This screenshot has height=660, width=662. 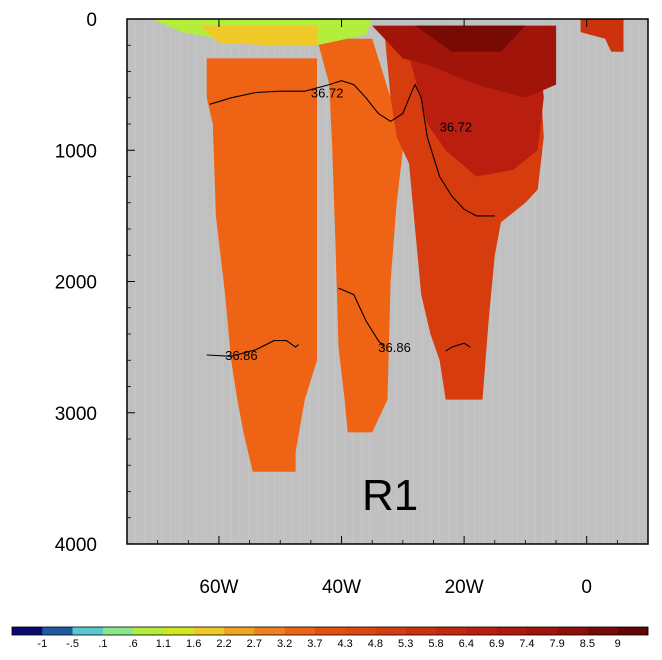 What do you see at coordinates (193, 644) in the screenshot?
I see `colorbar-label: 1.6` at bounding box center [193, 644].